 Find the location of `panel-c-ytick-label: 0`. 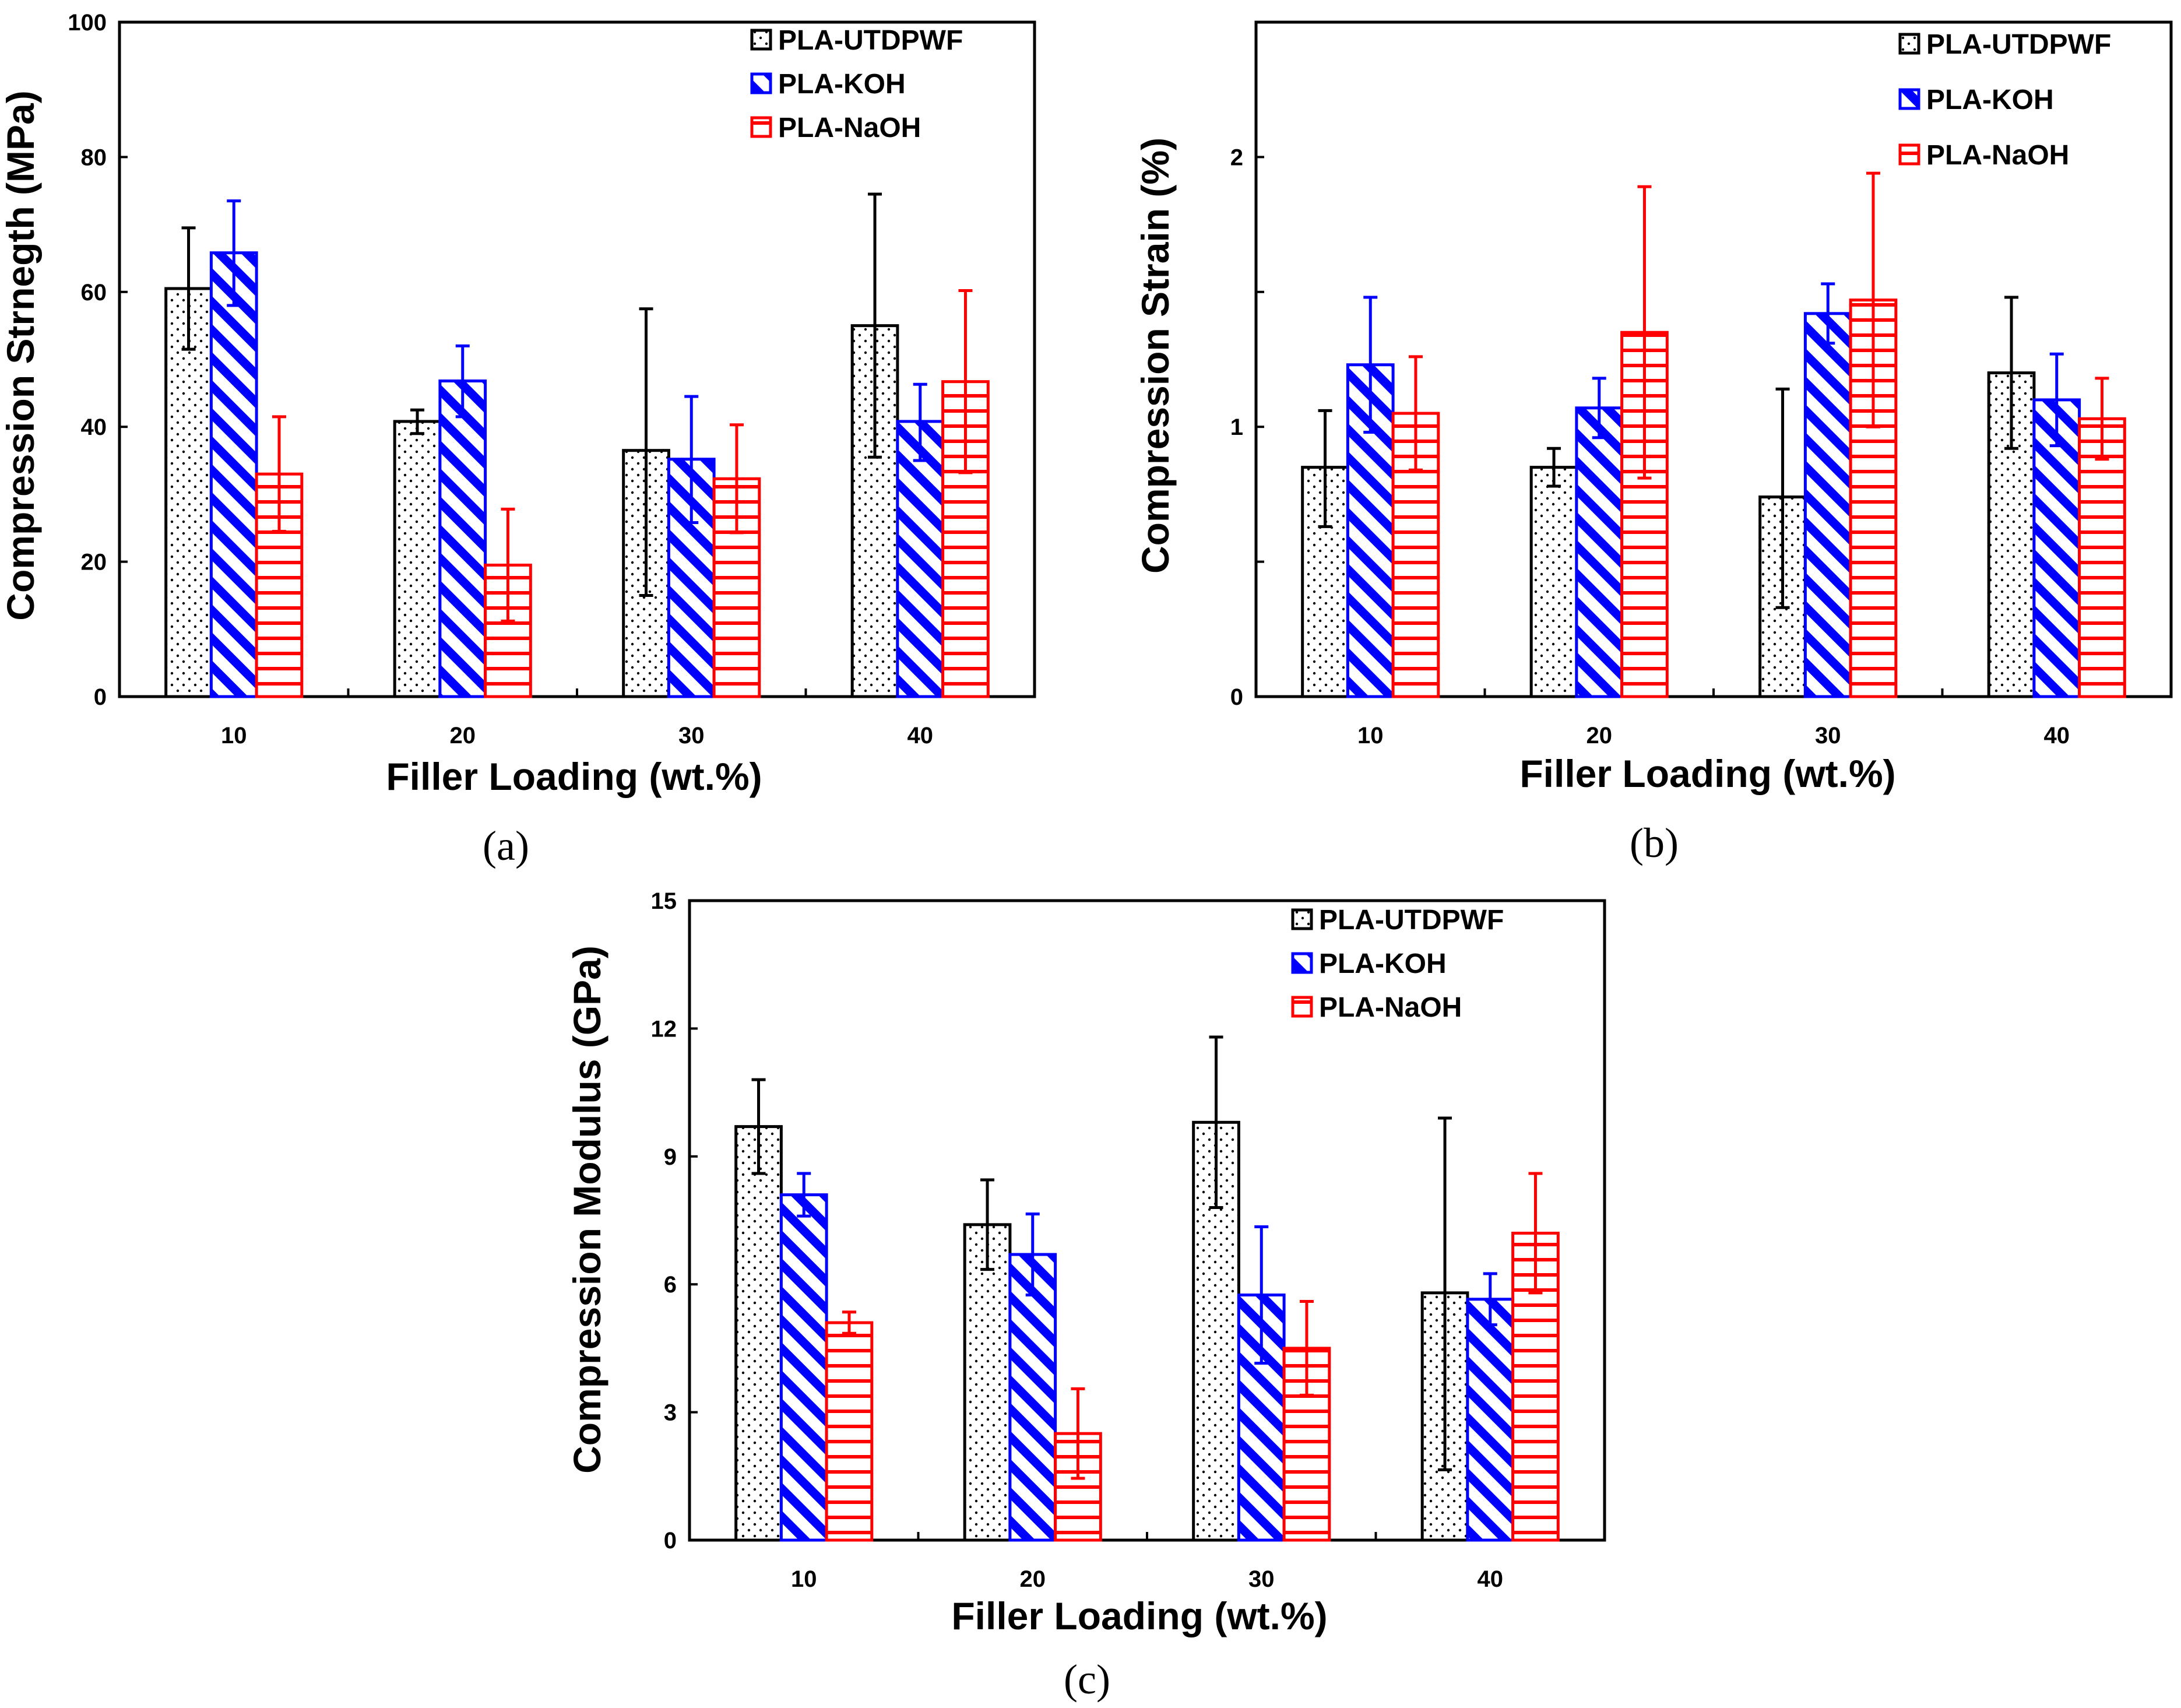

panel-c-ytick-label: 0 is located at coordinates (670, 1541).